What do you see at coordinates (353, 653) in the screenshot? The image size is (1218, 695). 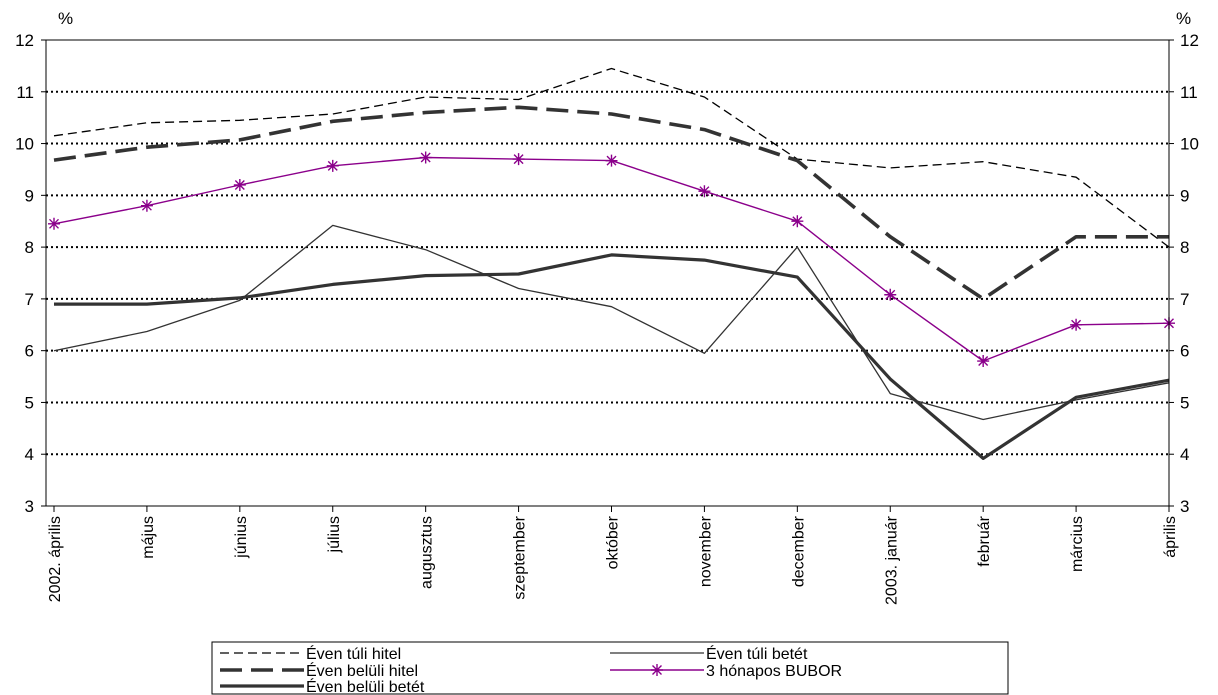 I see `legend-label: Éven túli hitel` at bounding box center [353, 653].